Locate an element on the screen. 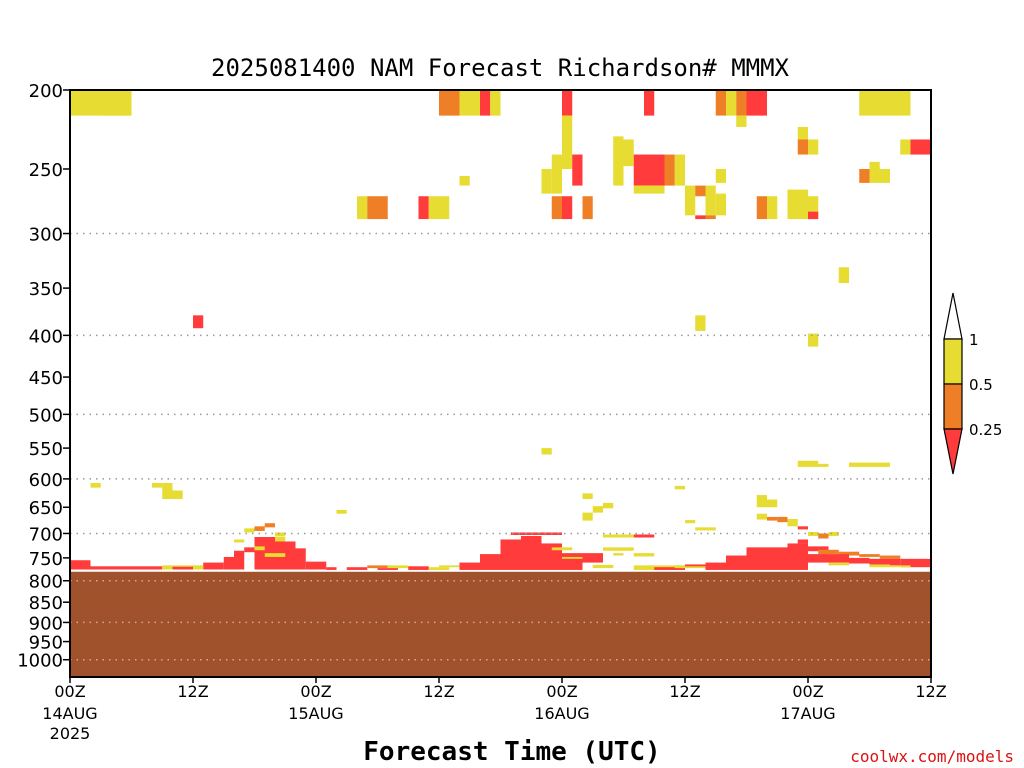 The width and height of the screenshot is (1024, 768). y-tick-label: 600 is located at coordinates (46, 480).